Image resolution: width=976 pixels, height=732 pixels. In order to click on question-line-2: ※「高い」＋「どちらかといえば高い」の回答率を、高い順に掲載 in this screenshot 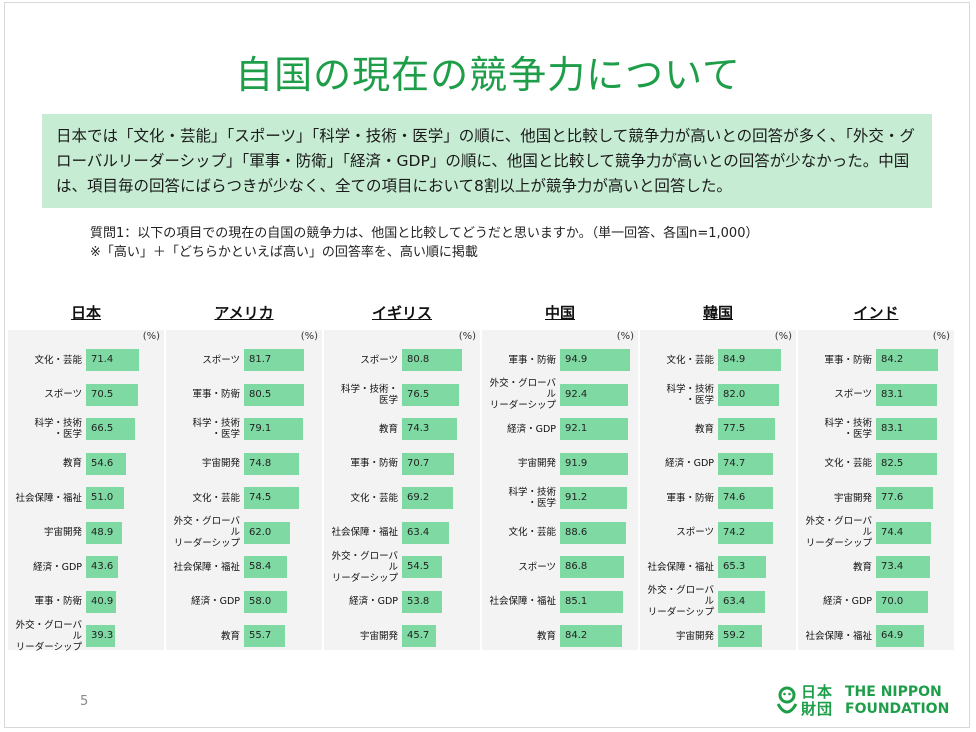, I will do `click(284, 252)`.